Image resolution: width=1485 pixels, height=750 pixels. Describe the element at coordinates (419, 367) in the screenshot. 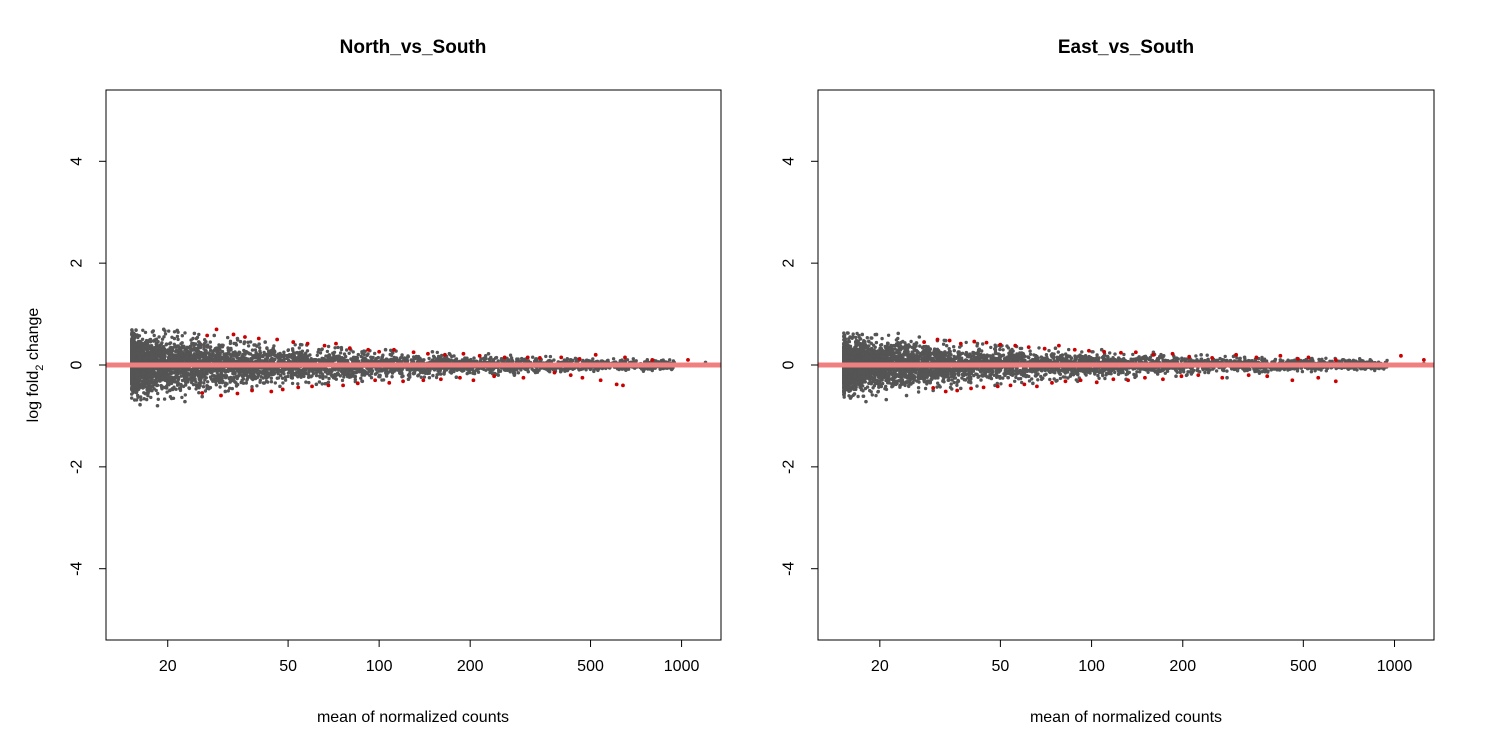

I see `point-layer` at that location.